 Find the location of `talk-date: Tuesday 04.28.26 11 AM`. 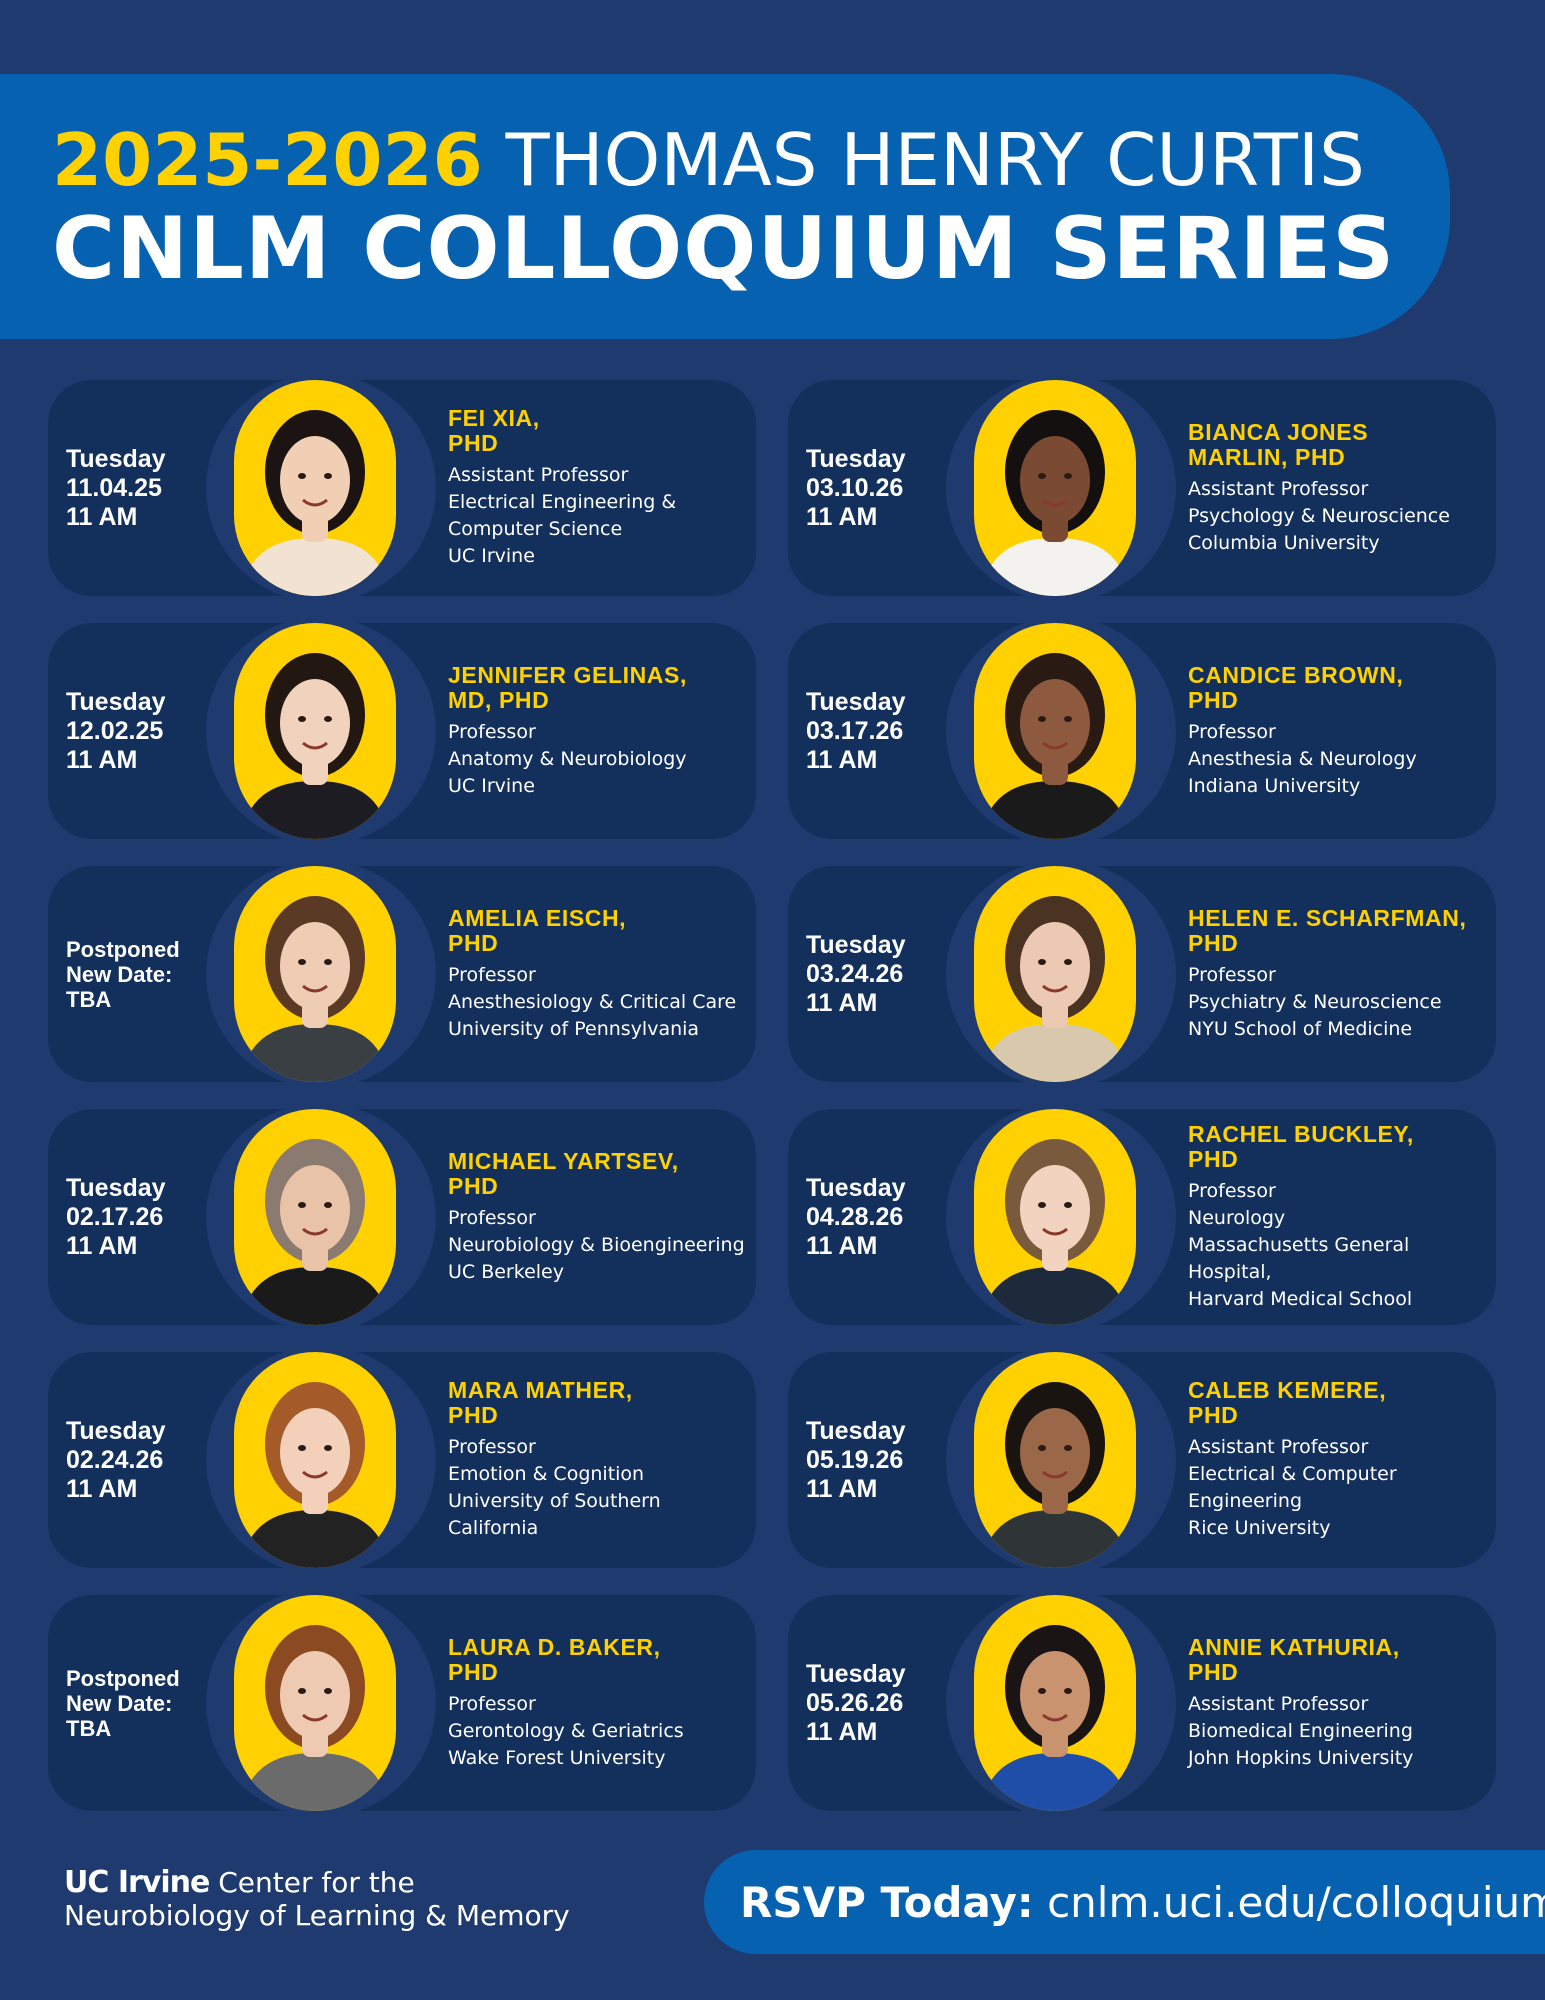

talk-date: Tuesday 04.28.26 11 AM is located at coordinates (856, 1216).